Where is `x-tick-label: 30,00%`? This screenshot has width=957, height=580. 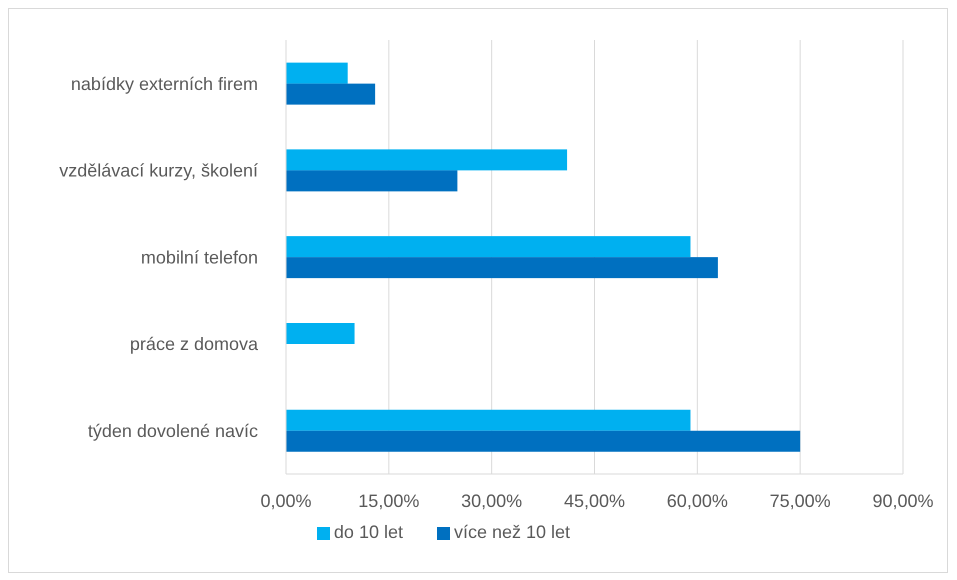 x-tick-label: 30,00% is located at coordinates (491, 500).